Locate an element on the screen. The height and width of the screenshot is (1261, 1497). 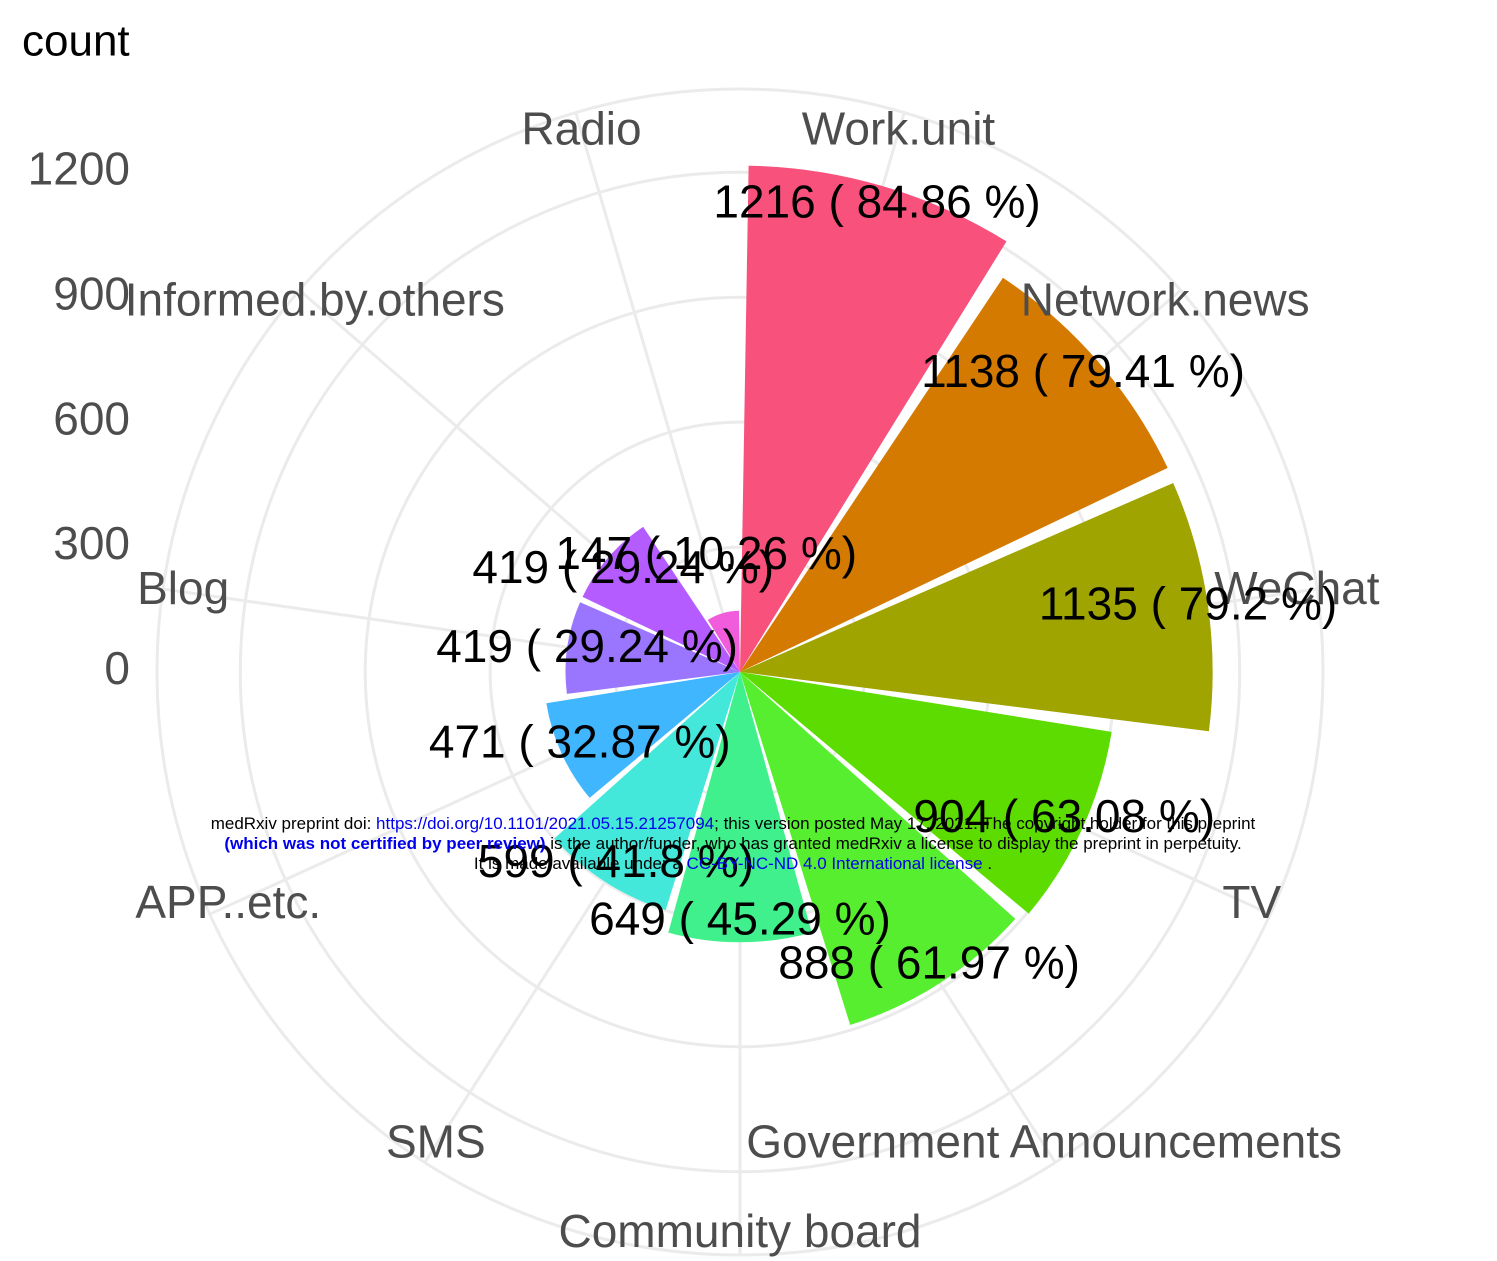
value-label: 904 ( 63.08 %) is located at coordinates (1064, 816).